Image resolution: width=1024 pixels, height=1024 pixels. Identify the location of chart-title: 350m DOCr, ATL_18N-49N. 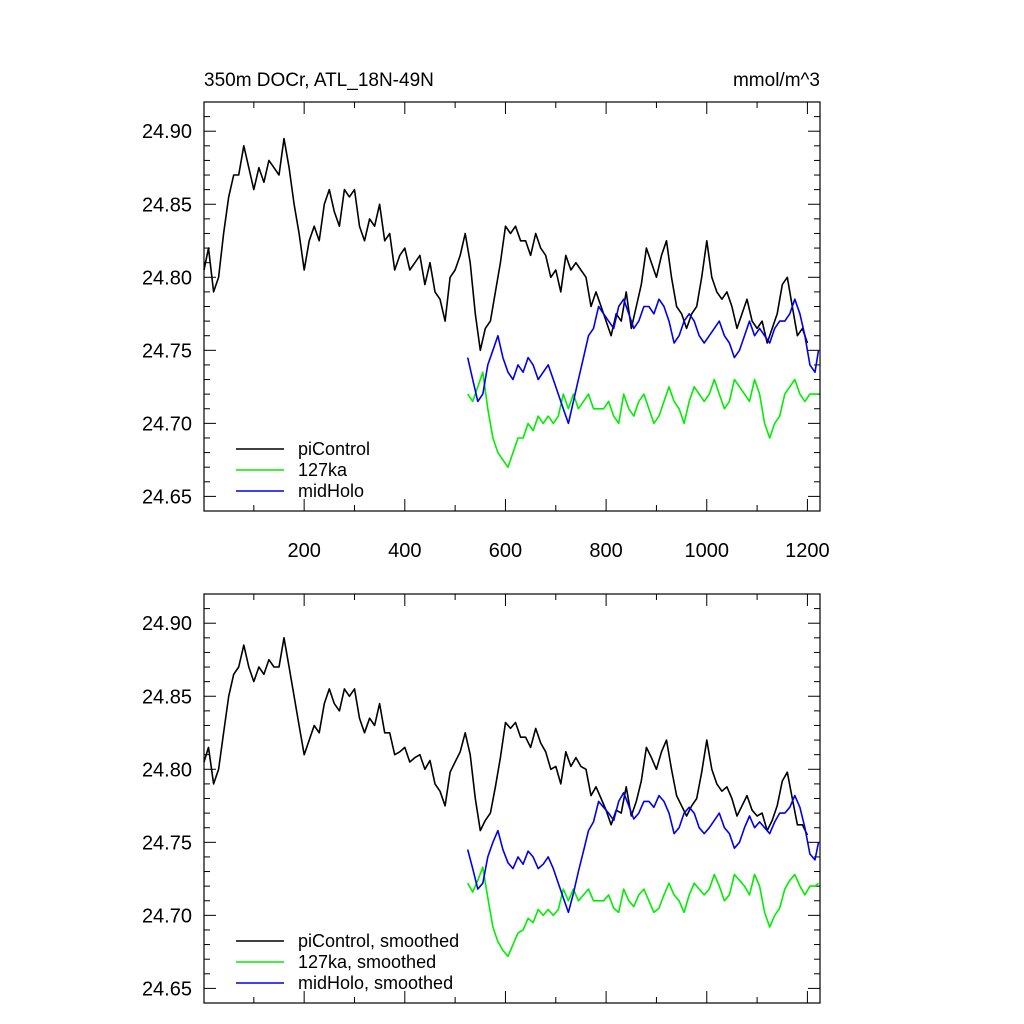
(319, 80).